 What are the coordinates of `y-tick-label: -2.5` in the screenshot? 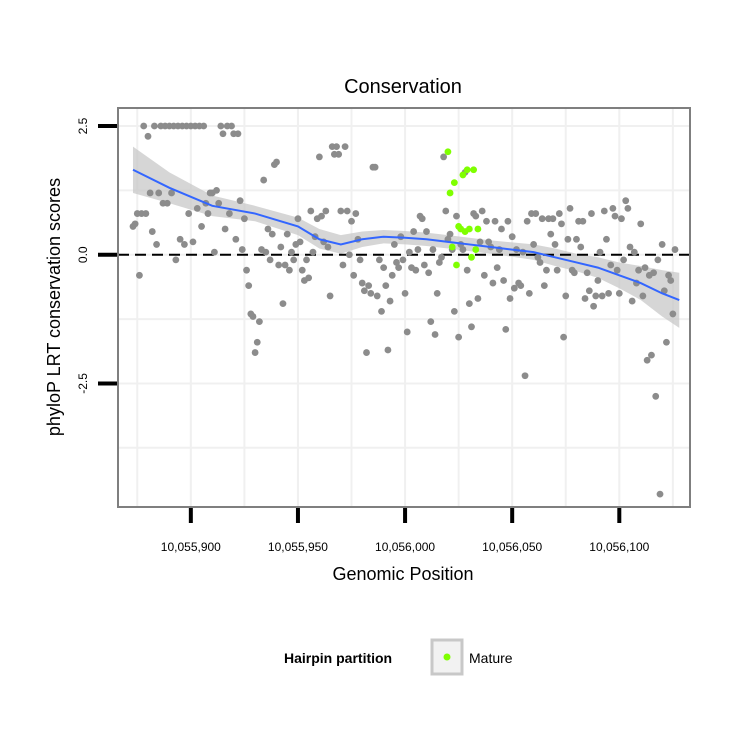 It's located at (83, 383).